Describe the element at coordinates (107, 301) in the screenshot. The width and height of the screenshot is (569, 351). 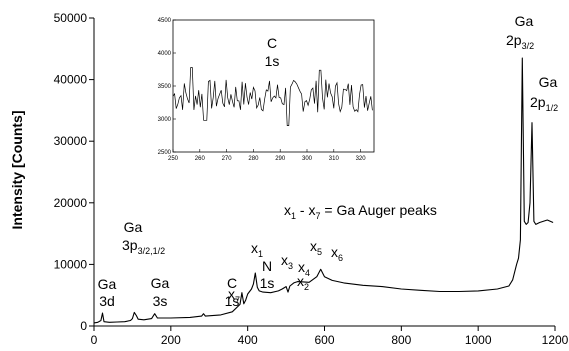
I see `ann-ga3d-line2: 3d` at that location.